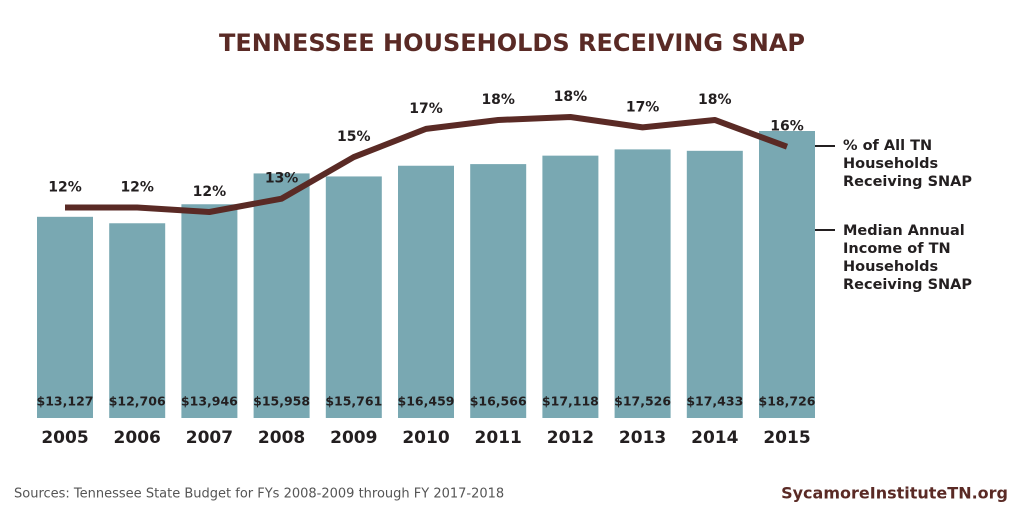 The height and width of the screenshot is (512, 1024). Describe the element at coordinates (209, 401) in the screenshot. I see `bar-value-label: $13,946` at that location.